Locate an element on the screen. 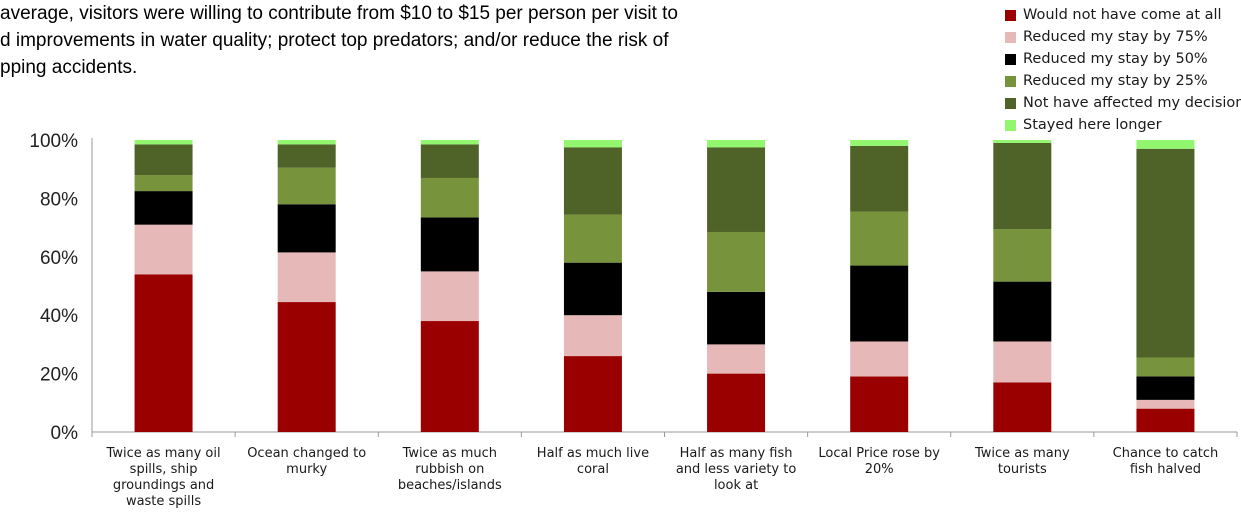 This screenshot has height=515, width=1241. legend-item: Would not have come at all is located at coordinates (1123, 15).